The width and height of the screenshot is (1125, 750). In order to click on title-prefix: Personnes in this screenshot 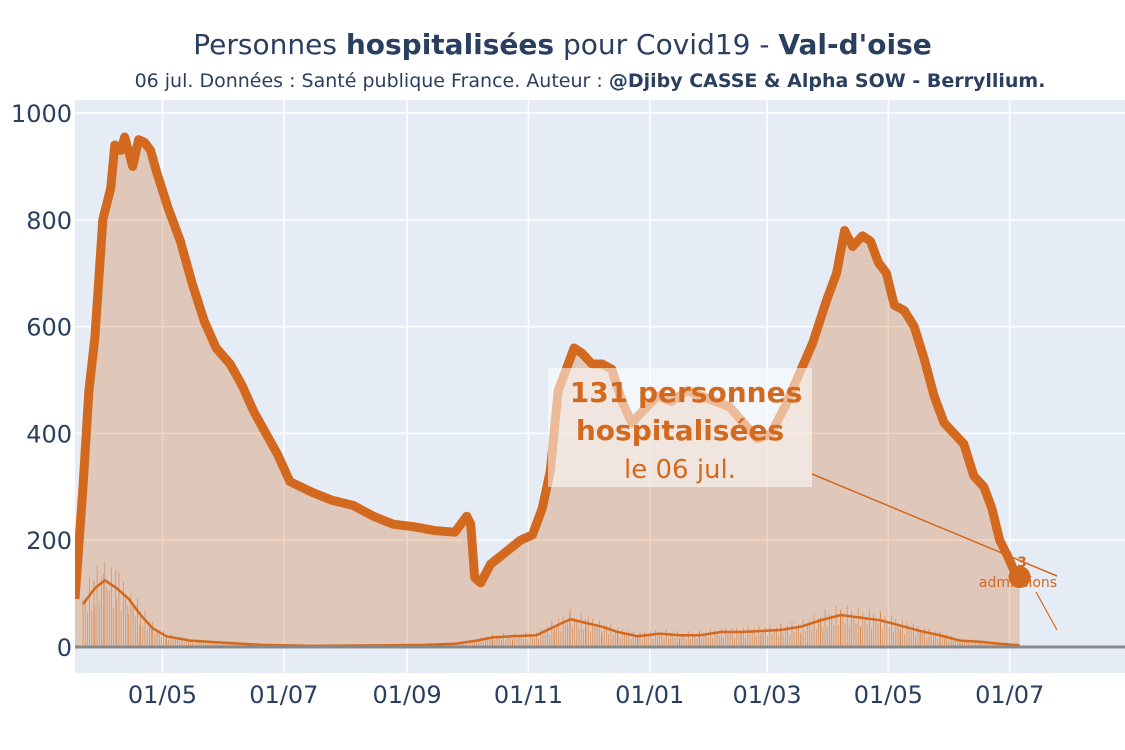, I will do `click(269, 44)`.